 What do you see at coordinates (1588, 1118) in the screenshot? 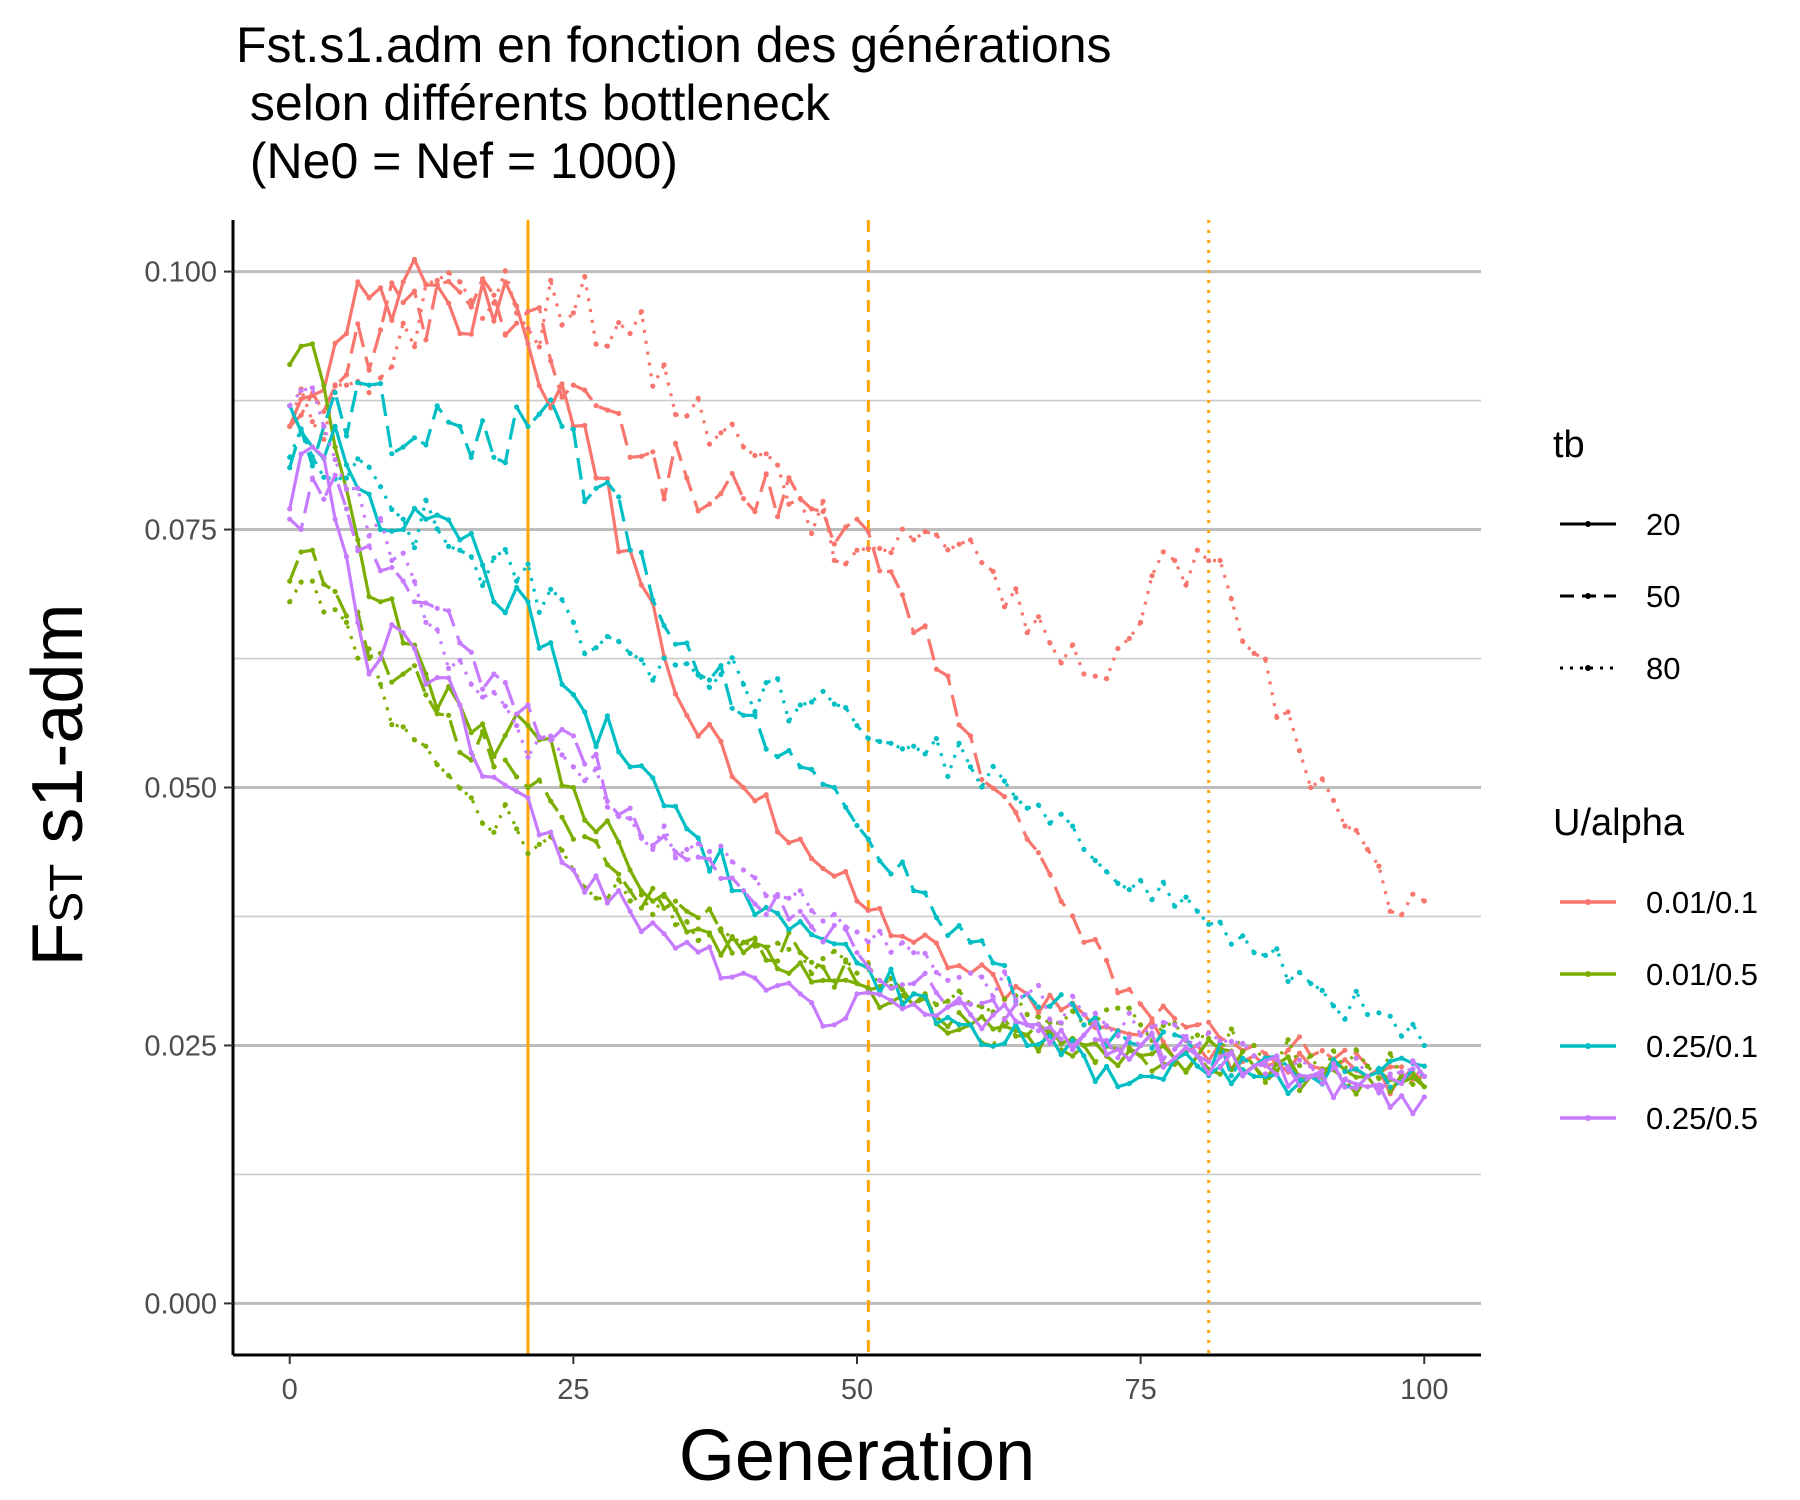
I see `legend-u-key-3-point` at bounding box center [1588, 1118].